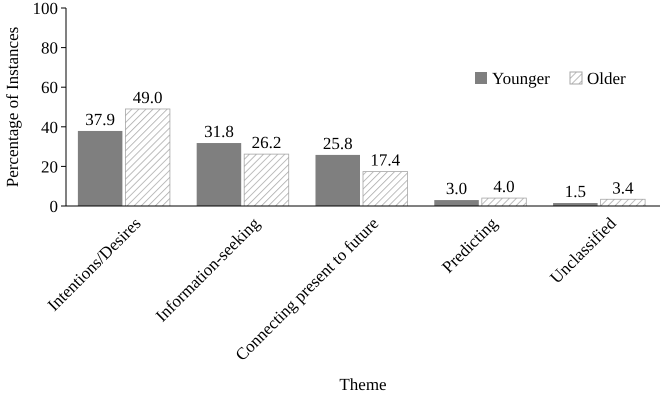 This screenshot has width=665, height=398. Describe the element at coordinates (219, 132) in the screenshot. I see `data-label: 31.8` at that location.